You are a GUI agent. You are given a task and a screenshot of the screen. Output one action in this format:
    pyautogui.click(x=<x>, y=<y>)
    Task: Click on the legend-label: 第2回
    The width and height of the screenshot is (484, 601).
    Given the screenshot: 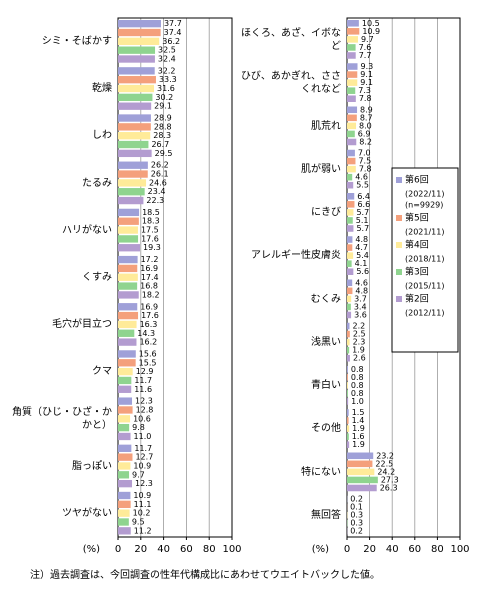 What is the action you would take?
    pyautogui.click(x=417, y=299)
    